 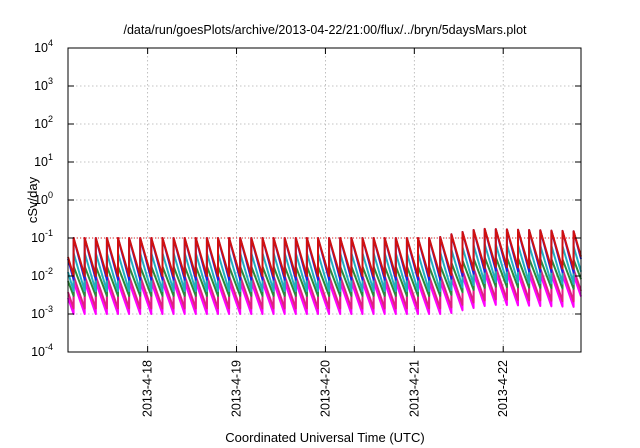 I want to click on x-axis-label: Coordinated Universal Time (UTC), so click(x=324, y=437).